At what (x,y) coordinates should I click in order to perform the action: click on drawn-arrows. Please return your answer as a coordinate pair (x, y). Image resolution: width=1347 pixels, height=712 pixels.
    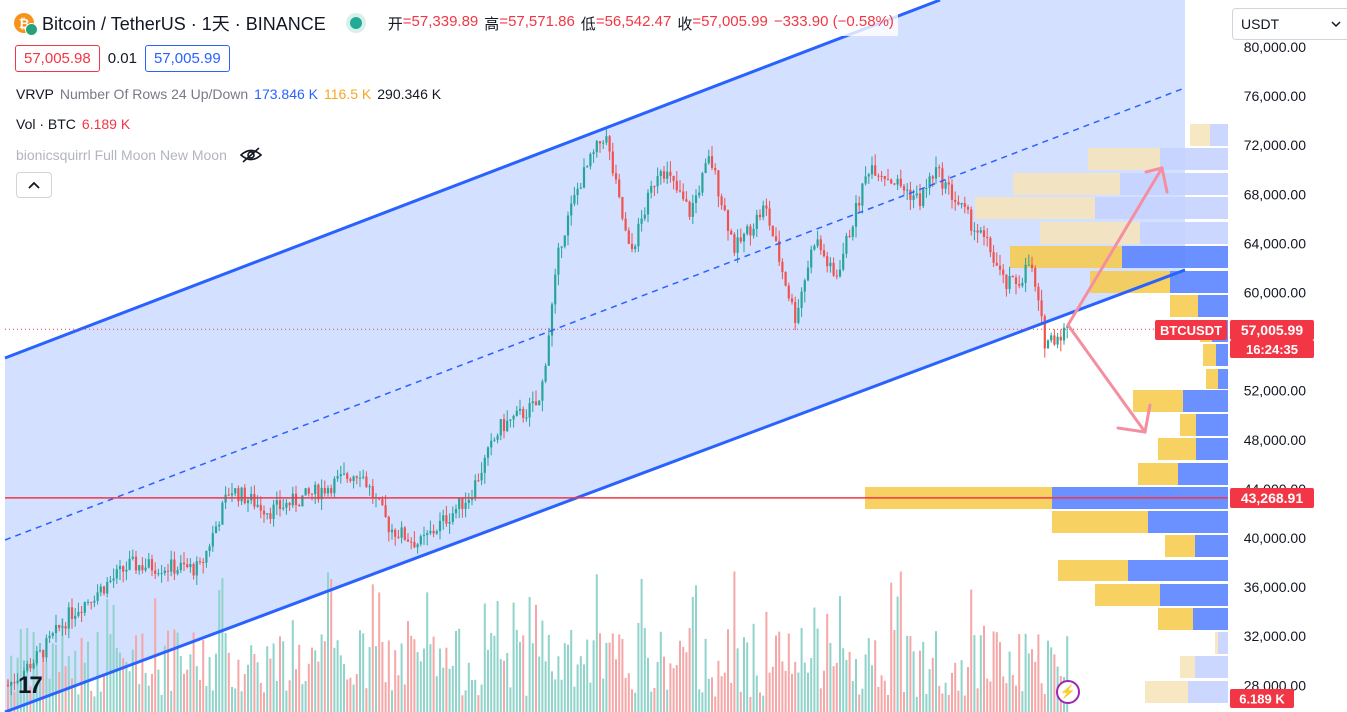
    Looking at the image, I should click on (1117, 300).